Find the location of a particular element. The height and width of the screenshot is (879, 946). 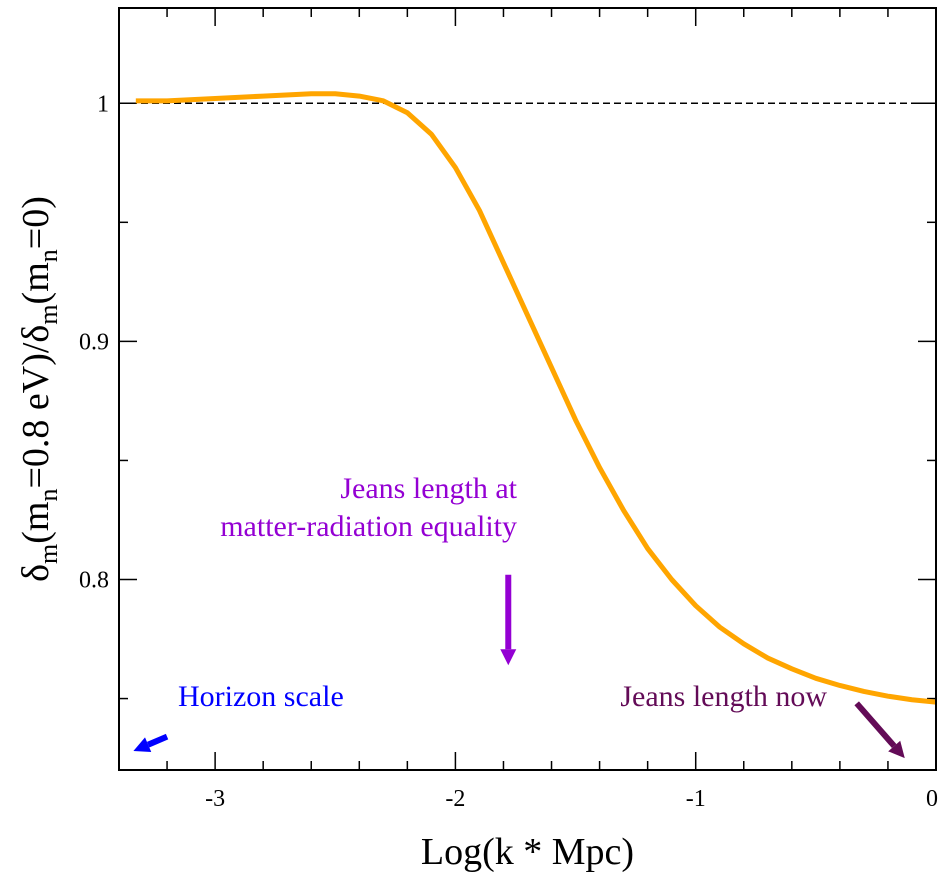

y-tick-label: 0.8 is located at coordinates (94, 581).